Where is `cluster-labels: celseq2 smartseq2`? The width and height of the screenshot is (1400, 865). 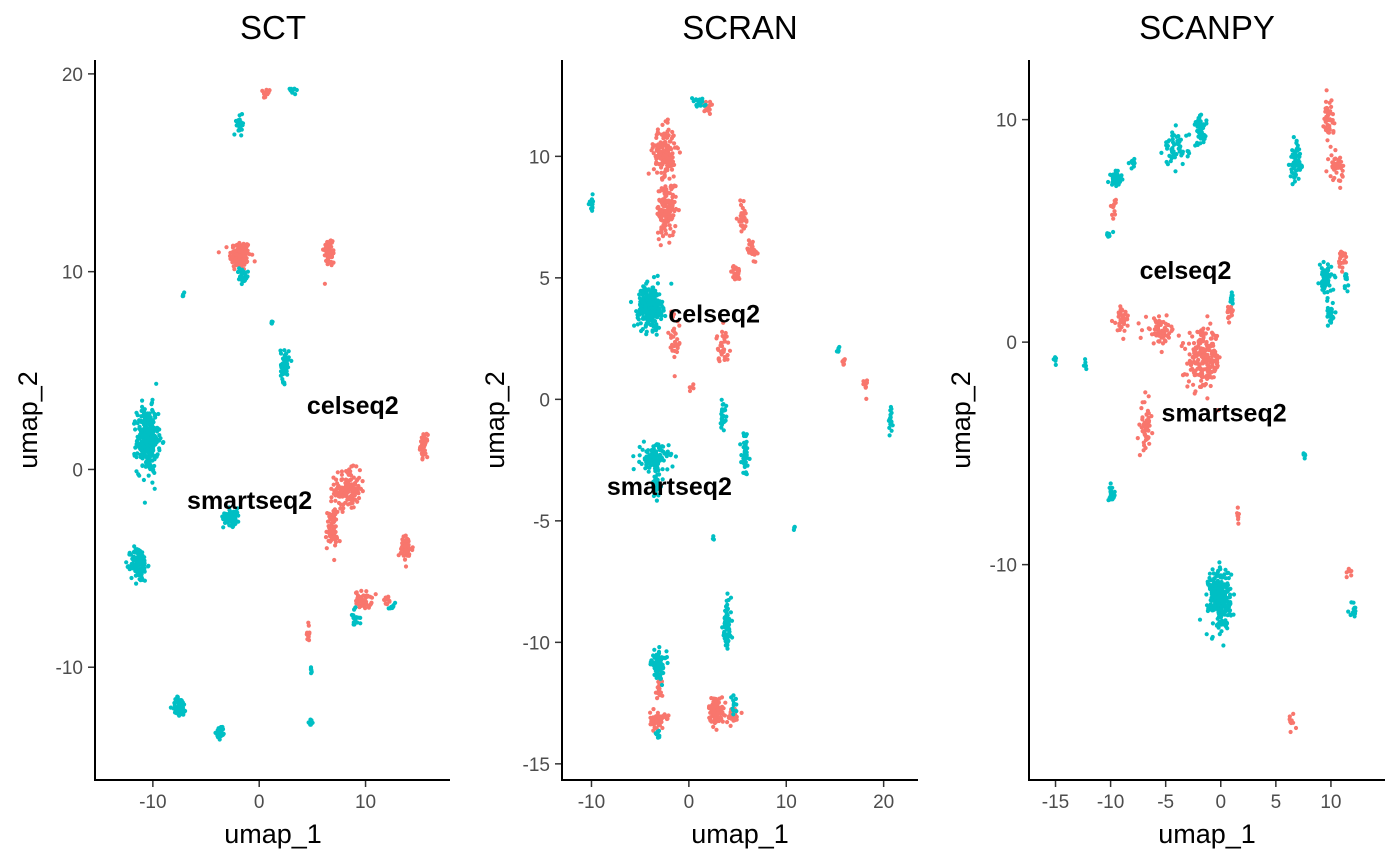 cluster-labels: celseq2 smartseq2 is located at coordinates (293, 453).